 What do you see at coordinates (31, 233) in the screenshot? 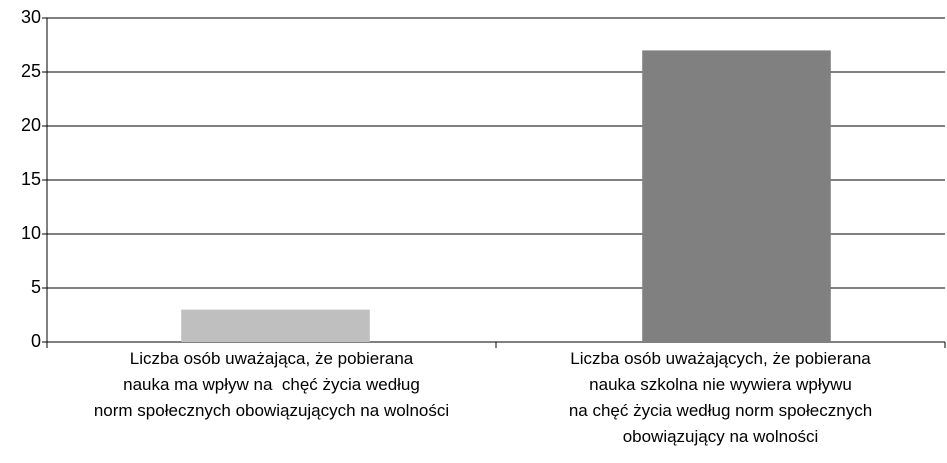
I see `y-tick-label: 10` at bounding box center [31, 233].